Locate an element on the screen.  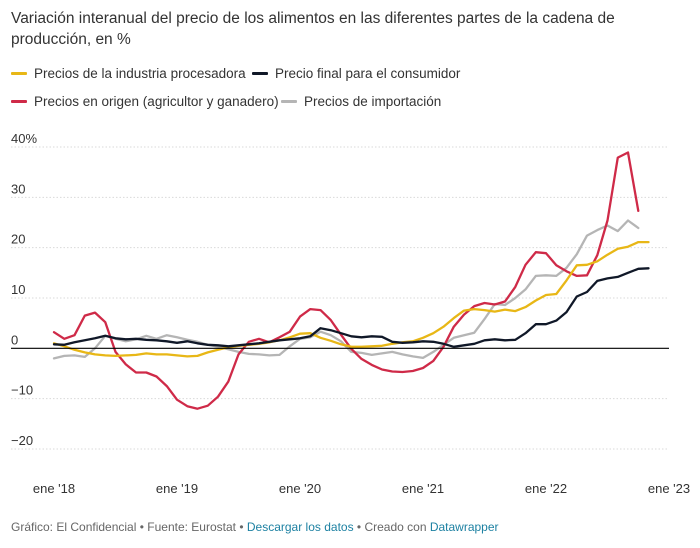
datawrapper-link: Datawrapper is located at coordinates (464, 527).